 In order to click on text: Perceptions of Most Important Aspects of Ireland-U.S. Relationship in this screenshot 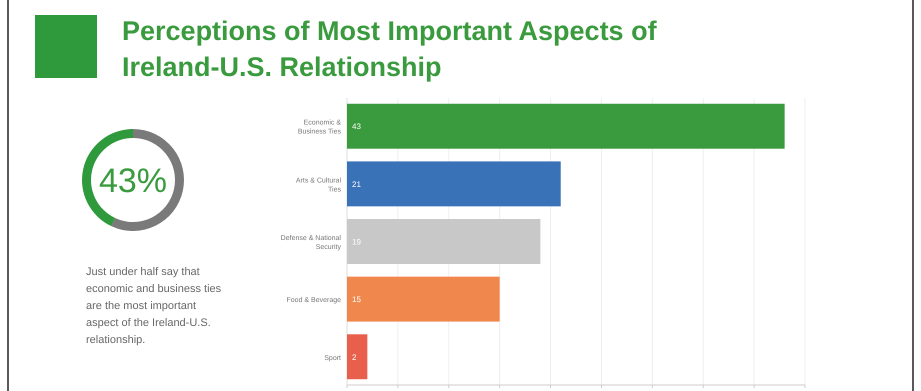, I will do `click(390, 49)`.